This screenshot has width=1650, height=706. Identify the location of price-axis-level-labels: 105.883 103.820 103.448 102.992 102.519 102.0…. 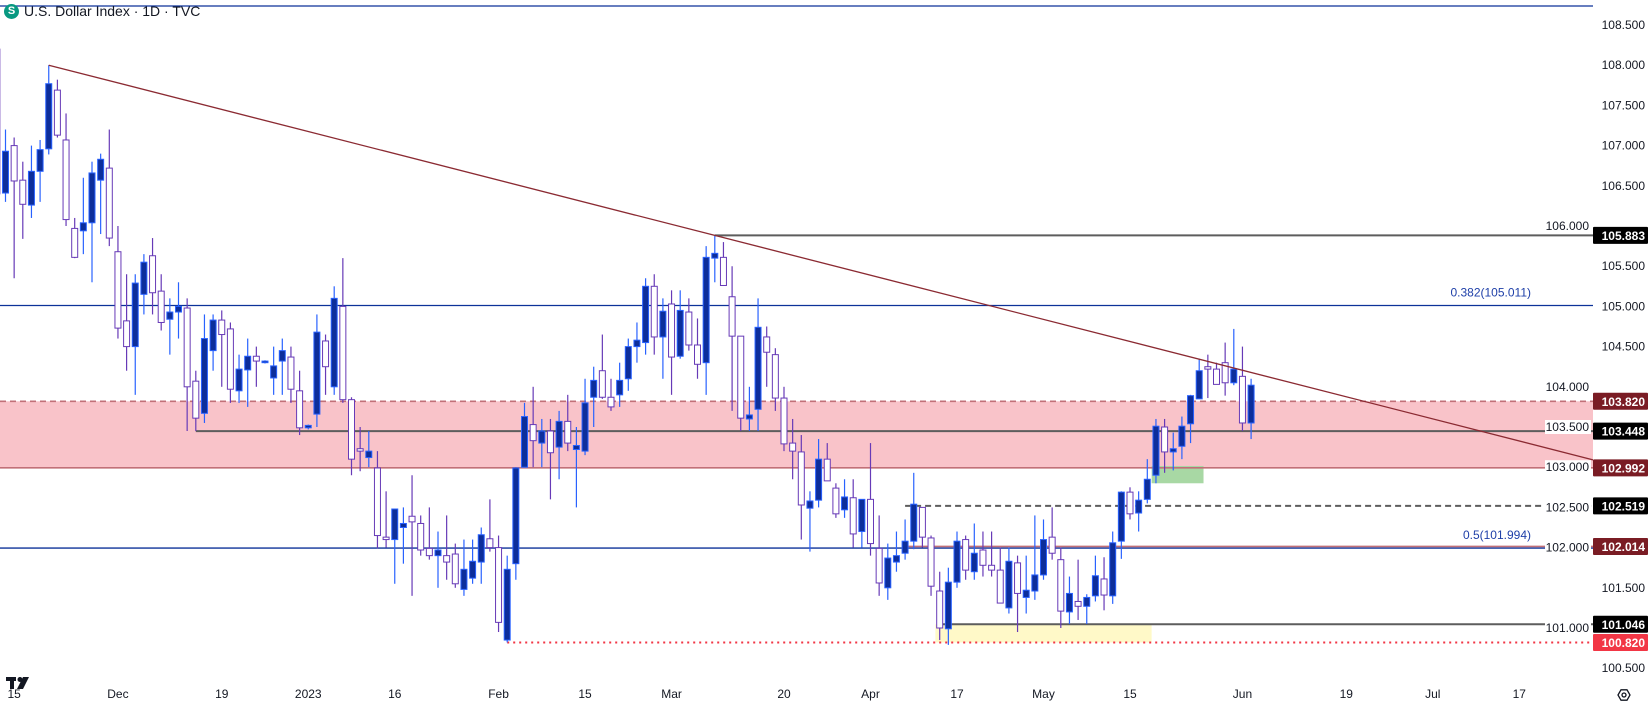
(1620, 438).